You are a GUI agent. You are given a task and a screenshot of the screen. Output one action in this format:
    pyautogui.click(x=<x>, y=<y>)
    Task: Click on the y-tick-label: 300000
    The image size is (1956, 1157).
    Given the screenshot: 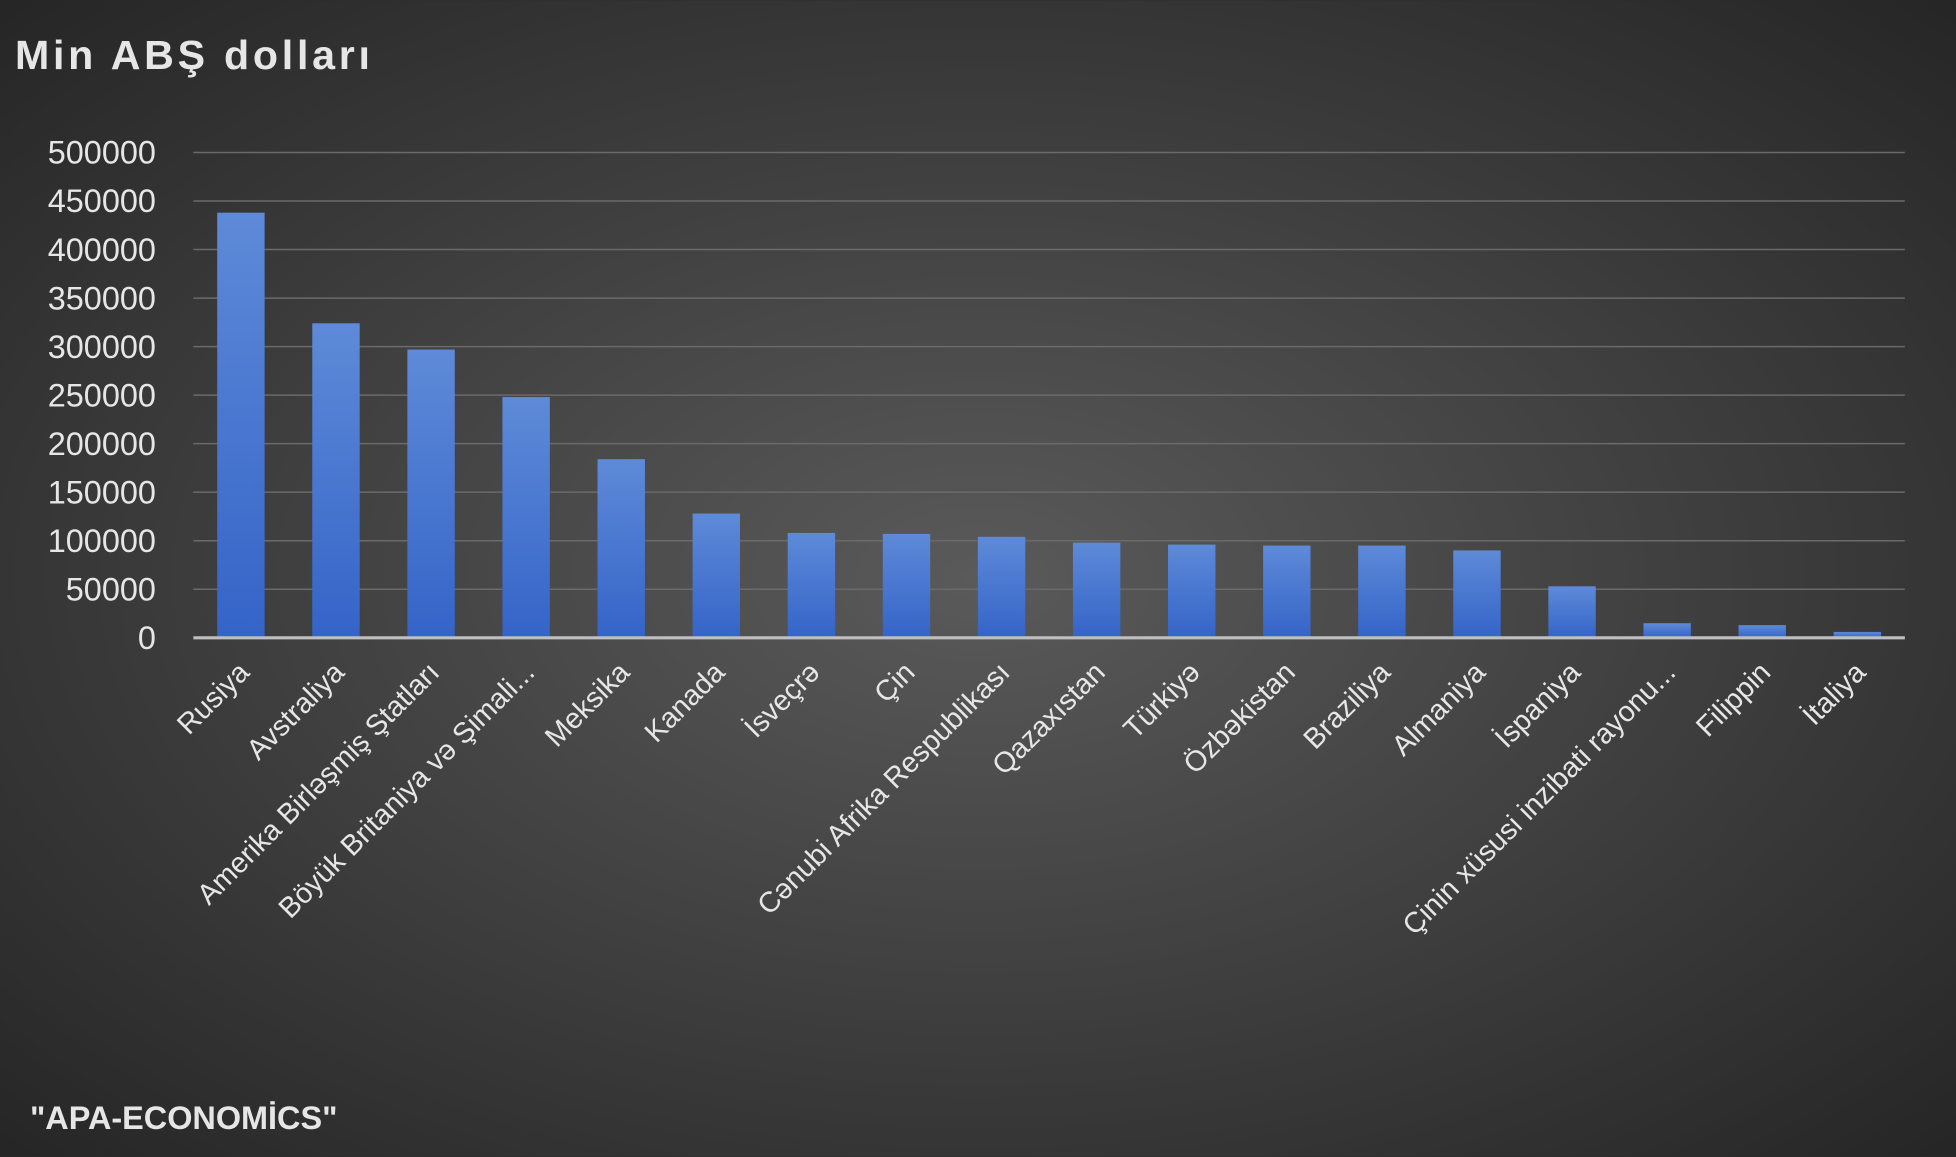 What is the action you would take?
    pyautogui.click(x=102, y=347)
    